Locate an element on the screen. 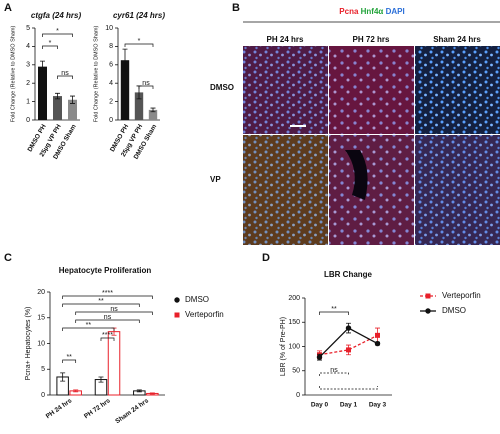 Image resolution: width=500 pixels, height=434 pixels. panel-label: D is located at coordinates (266, 258).